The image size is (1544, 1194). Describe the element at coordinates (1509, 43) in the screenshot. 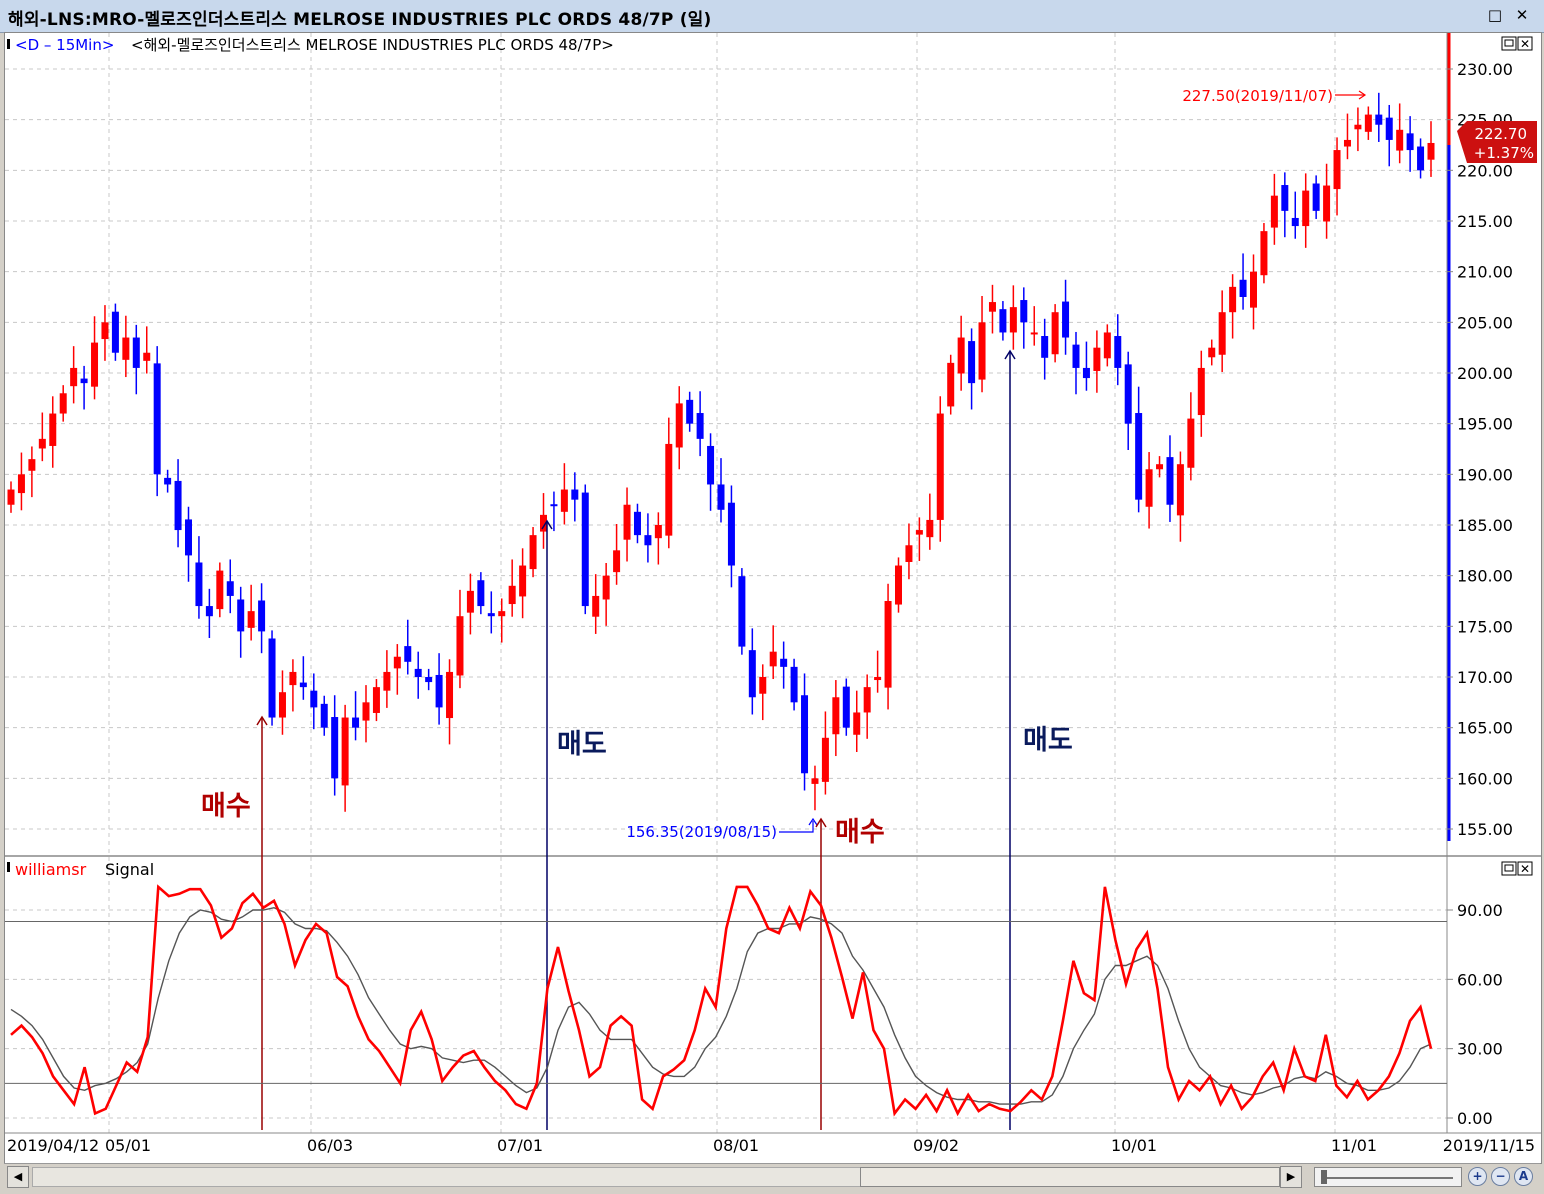

I see `panel-restore-icon` at that location.